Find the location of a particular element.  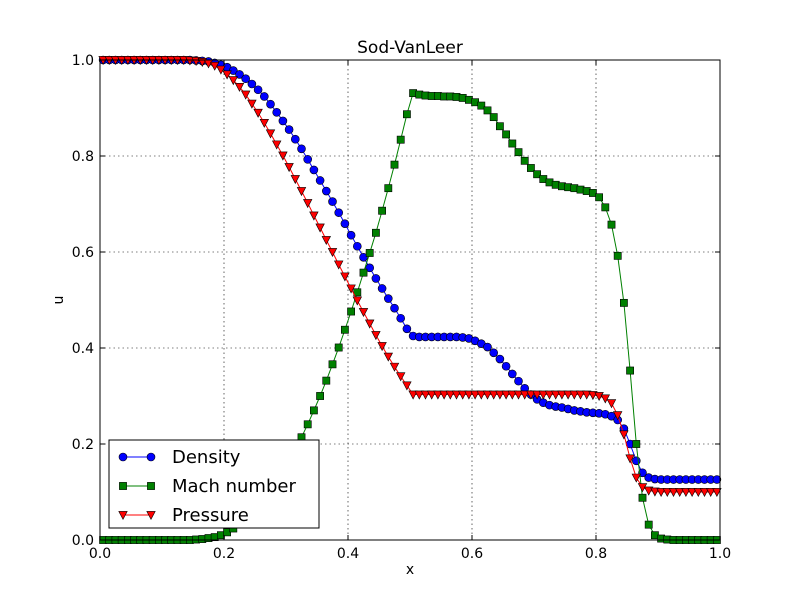

x-tick-label: 0.0 is located at coordinates (100, 554).